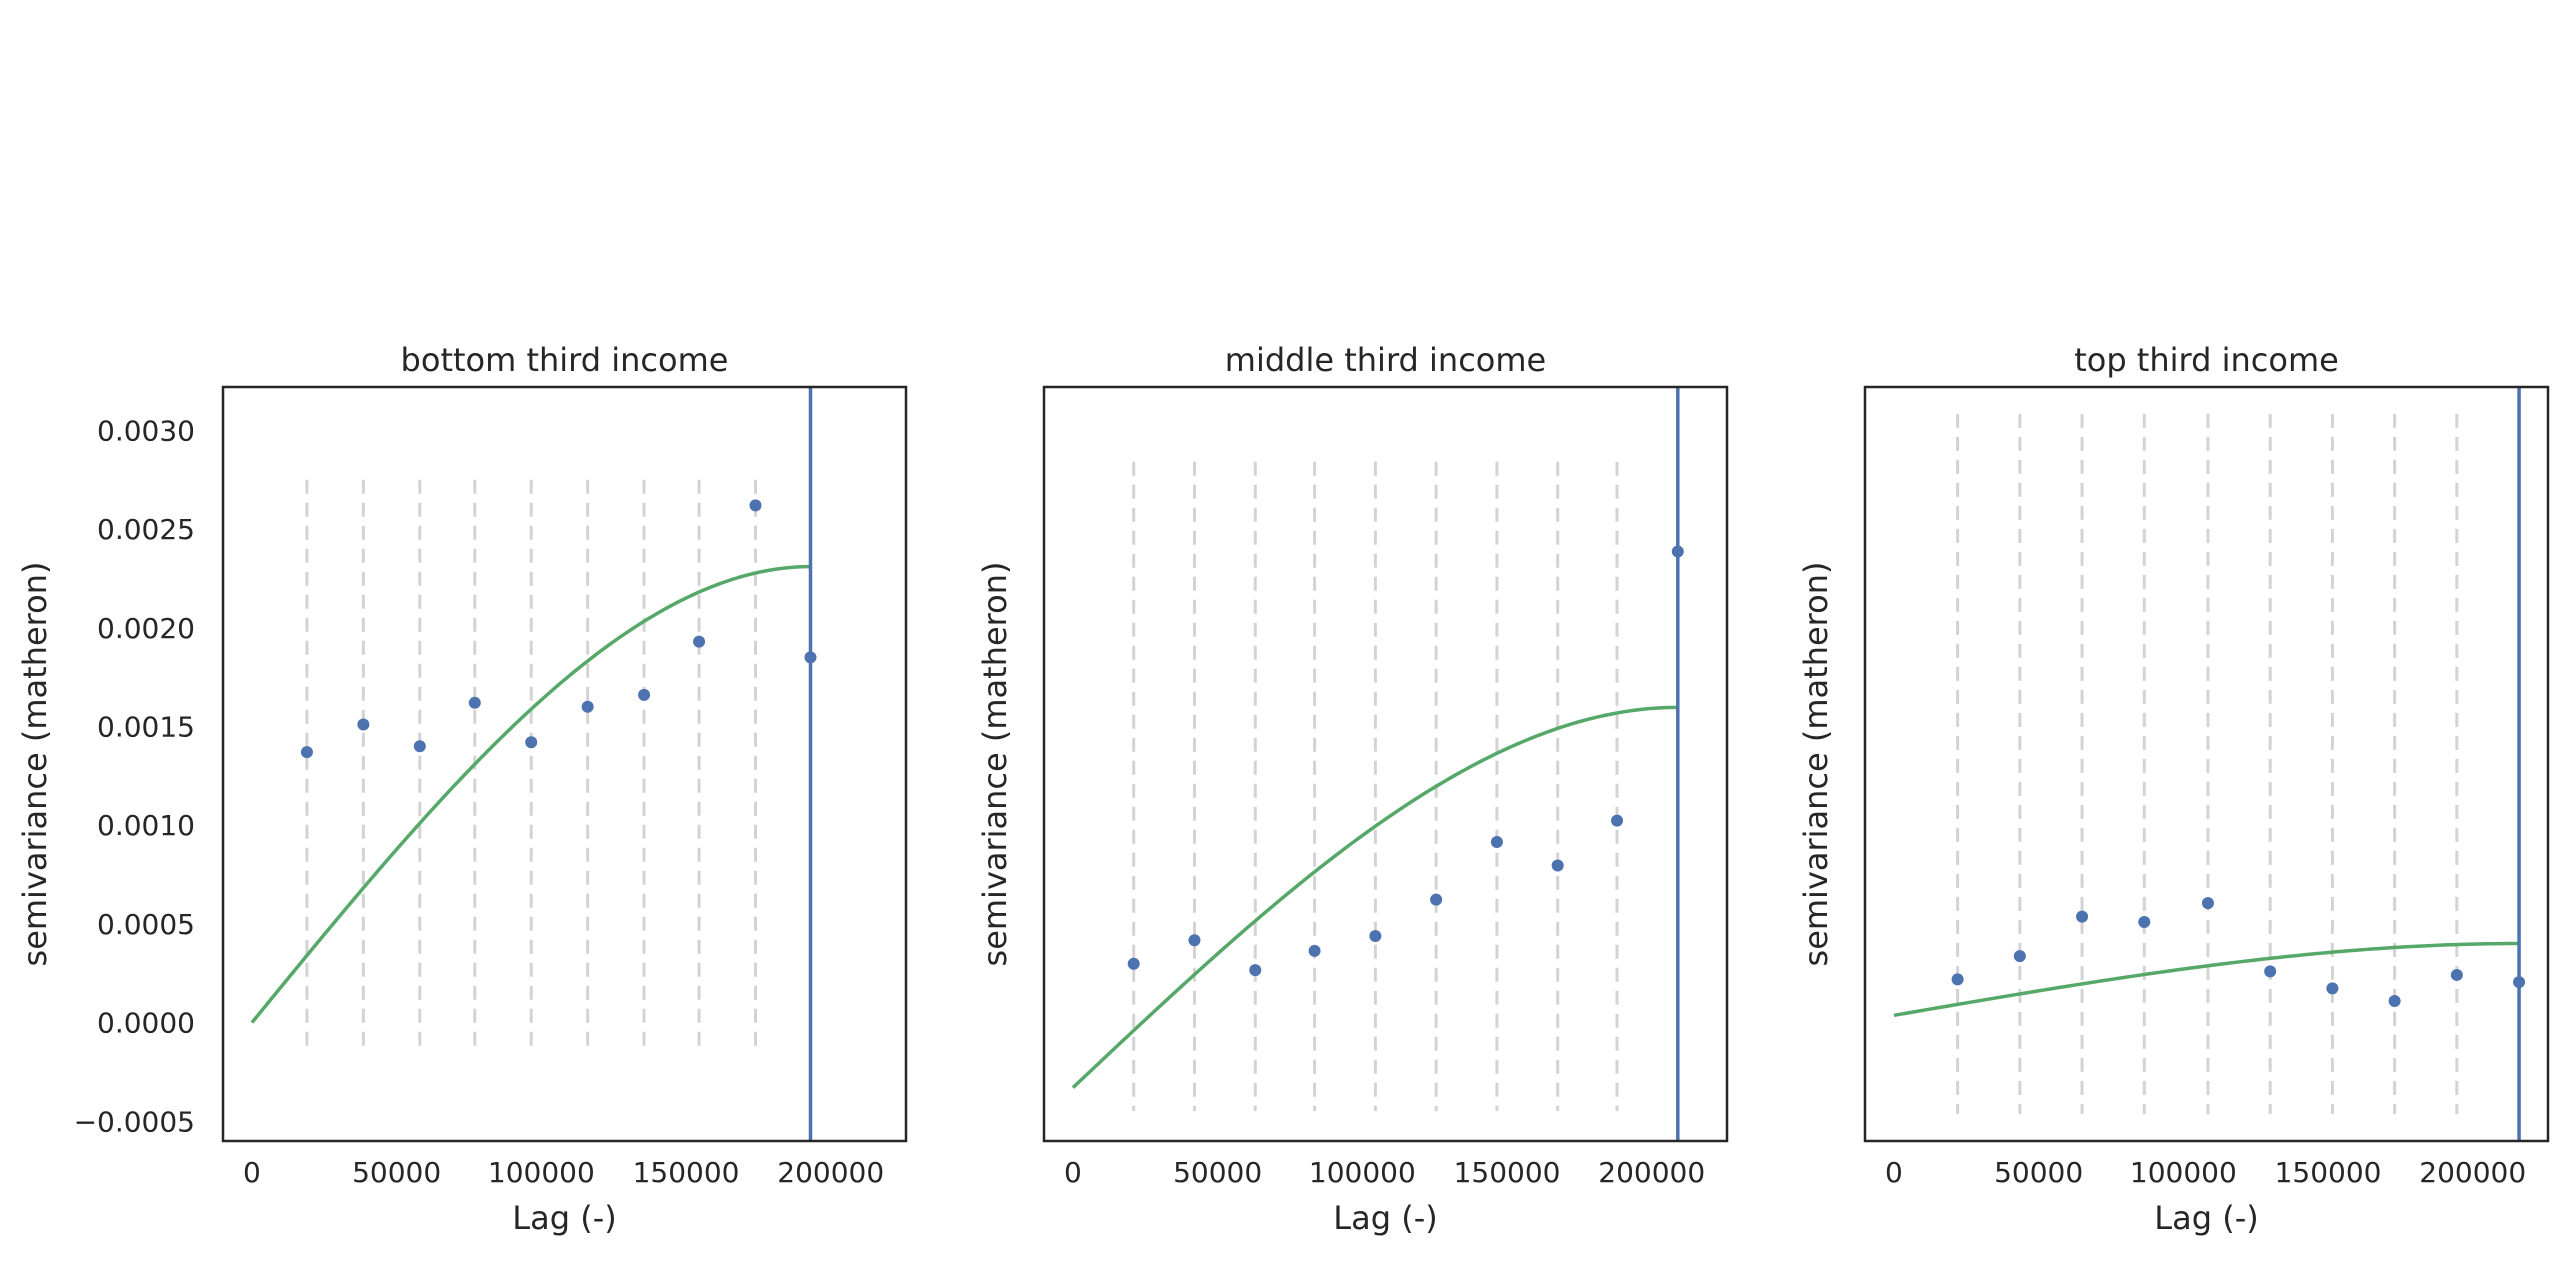  I want to click on y-tick-label: 0.0015, so click(146, 726).